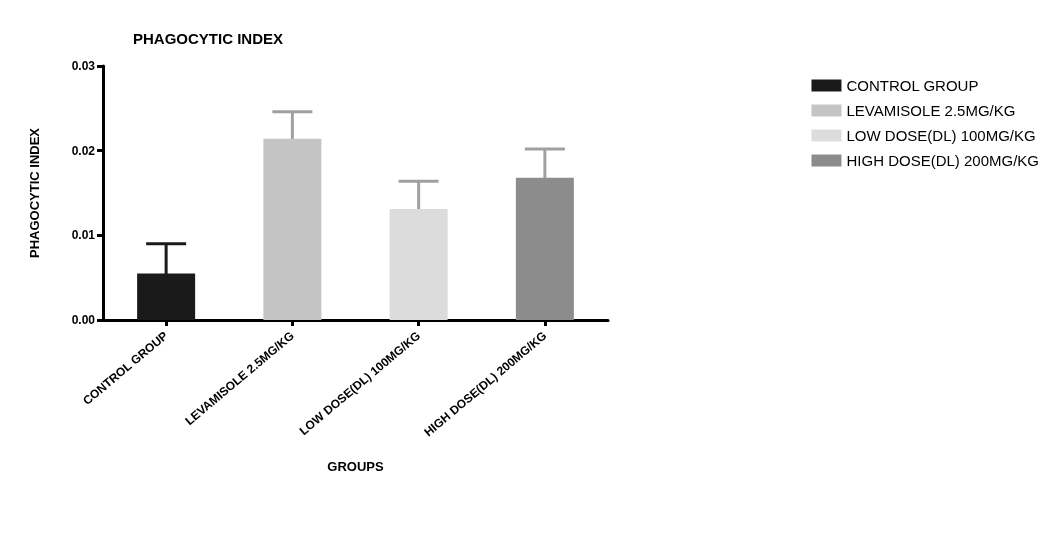 This screenshot has height=541, width=1052. I want to click on y-tick-label: 0.02, so click(83, 150).